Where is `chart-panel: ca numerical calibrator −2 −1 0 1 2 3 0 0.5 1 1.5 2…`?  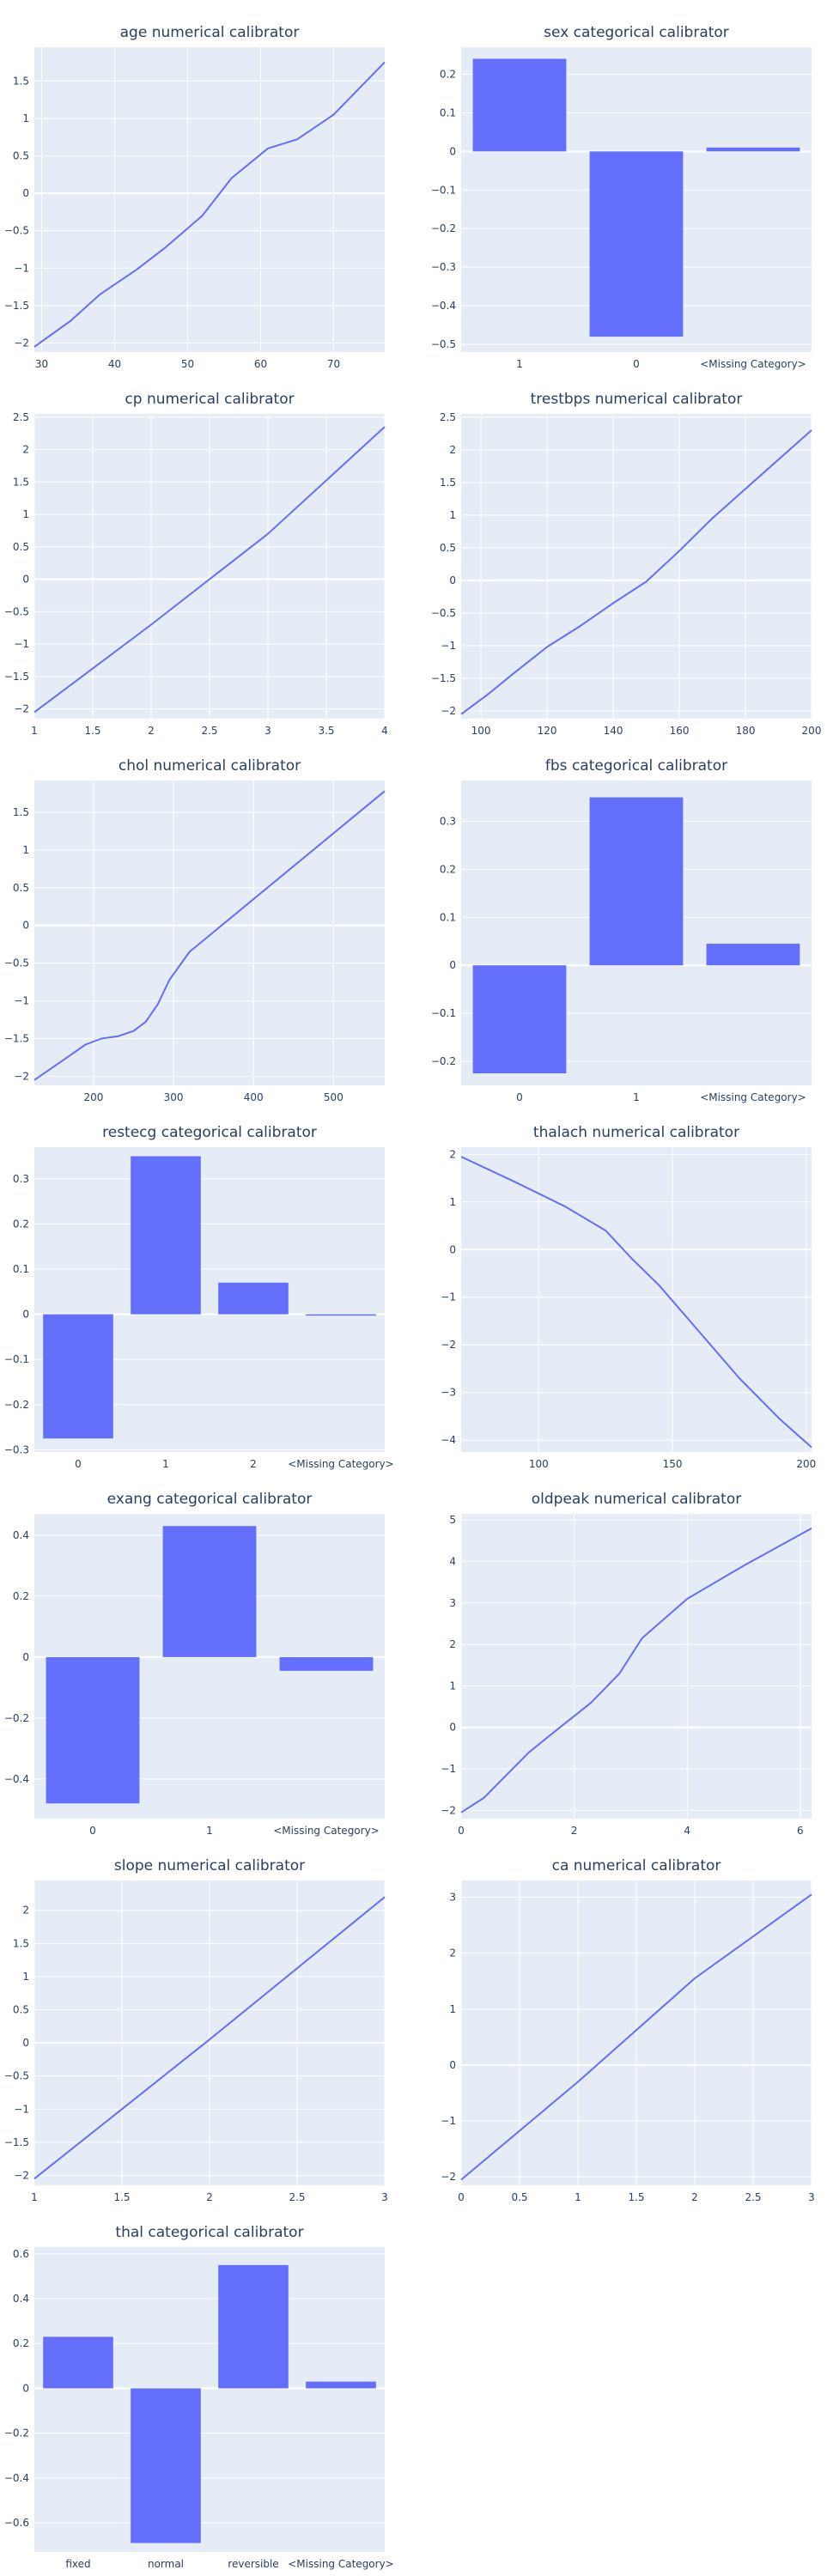 chart-panel: ca numerical calibrator −2 −1 0 1 2 3 0 0.5 1 1.5 2… is located at coordinates (628, 2030).